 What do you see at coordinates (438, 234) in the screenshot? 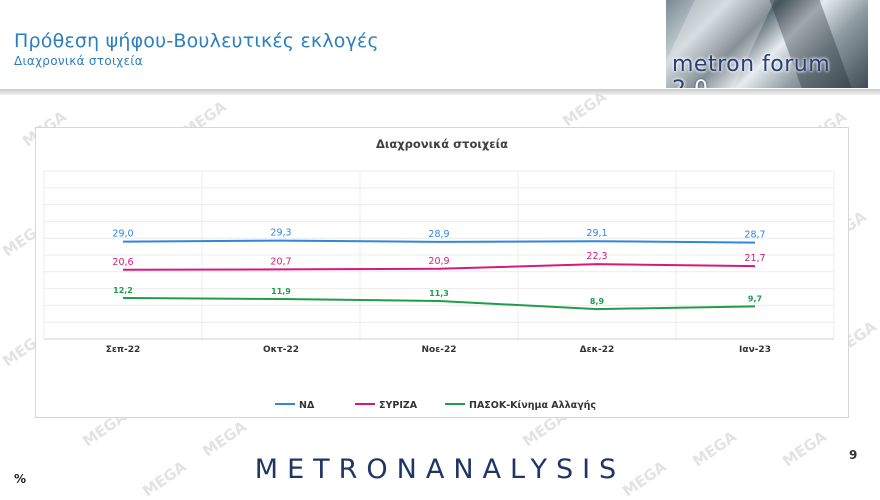
I see `data-label: 28,9` at bounding box center [438, 234].